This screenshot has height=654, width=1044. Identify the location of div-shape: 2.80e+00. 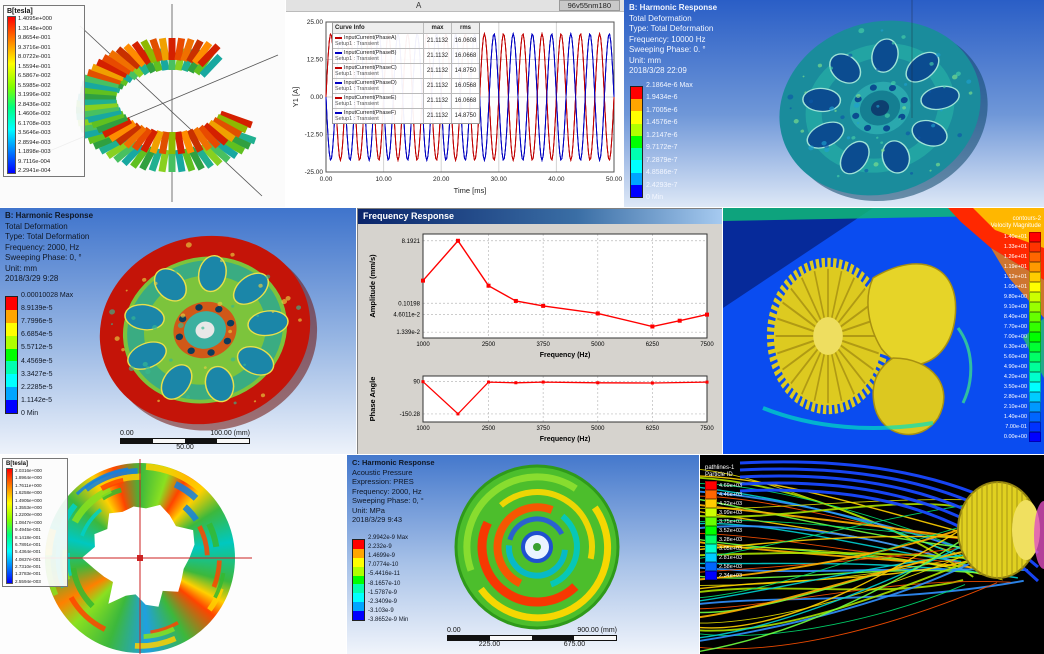
(1017, 397).